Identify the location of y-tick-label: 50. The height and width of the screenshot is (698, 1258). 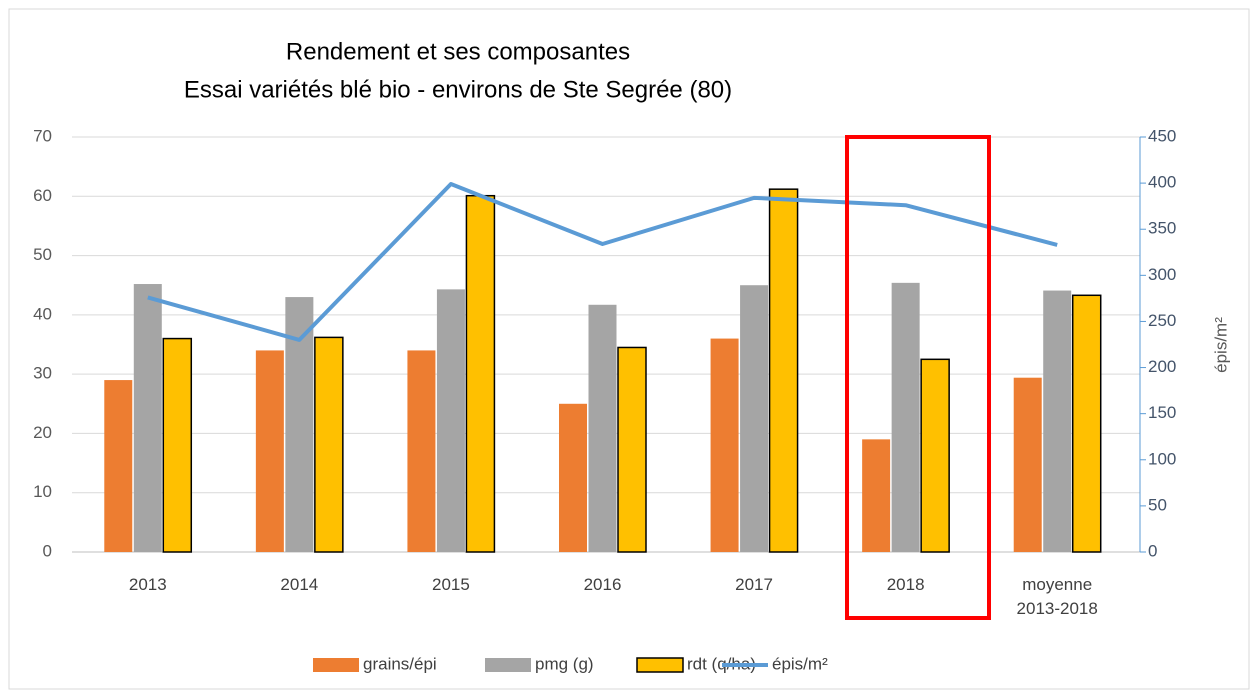
(42, 254).